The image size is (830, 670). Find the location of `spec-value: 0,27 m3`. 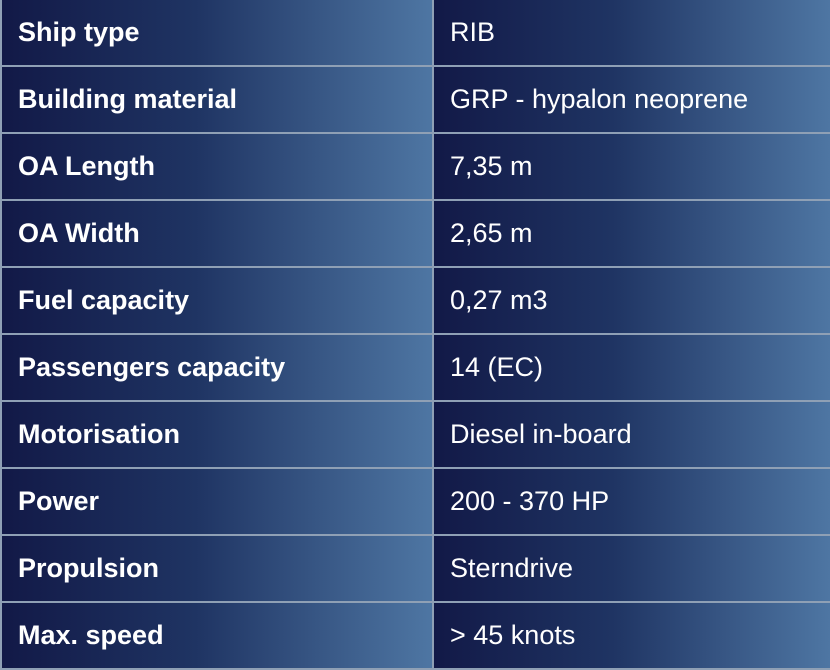

spec-value: 0,27 m3 is located at coordinates (632, 300).